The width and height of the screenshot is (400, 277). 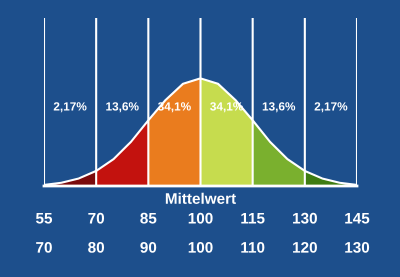 What do you see at coordinates (357, 218) in the screenshot?
I see `x-tick-label: 145` at bounding box center [357, 218].